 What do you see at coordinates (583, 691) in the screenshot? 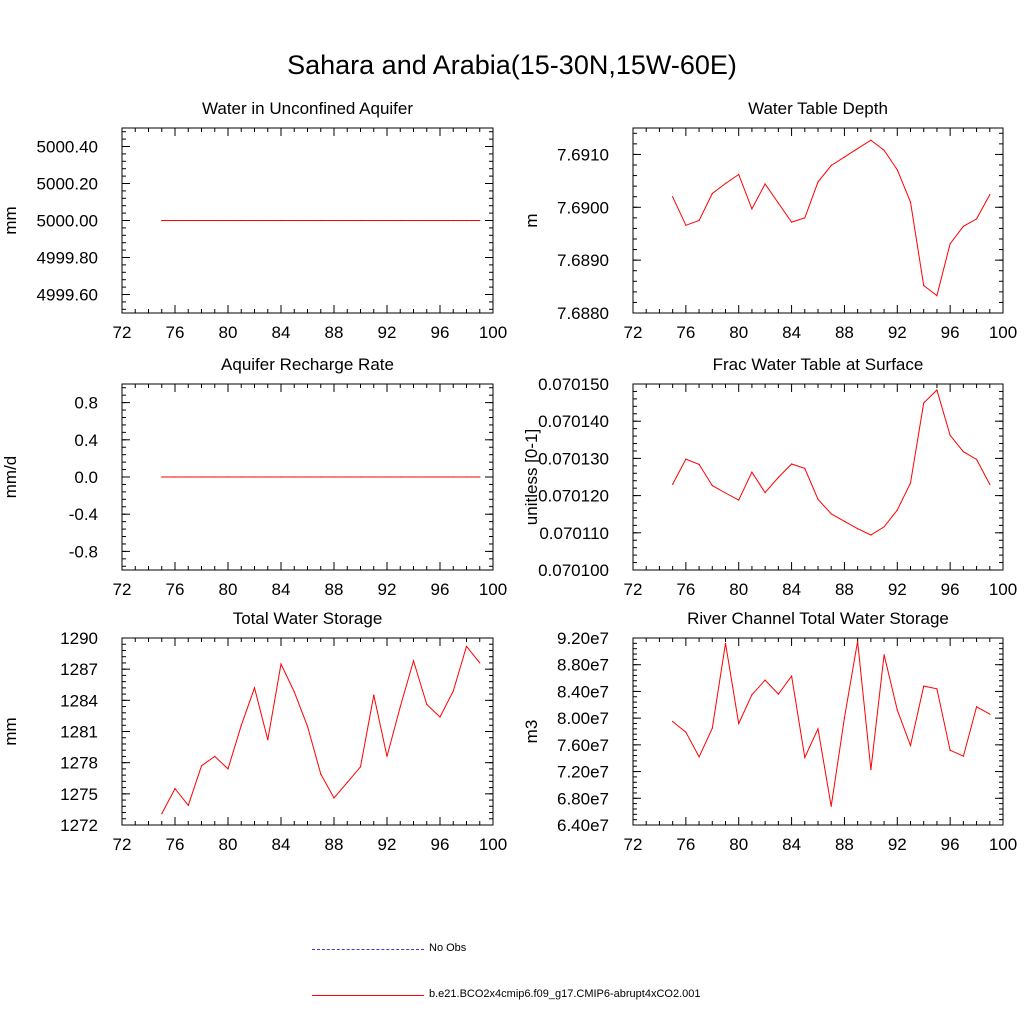
I see `y-tick-label: 8.40e7` at bounding box center [583, 691].